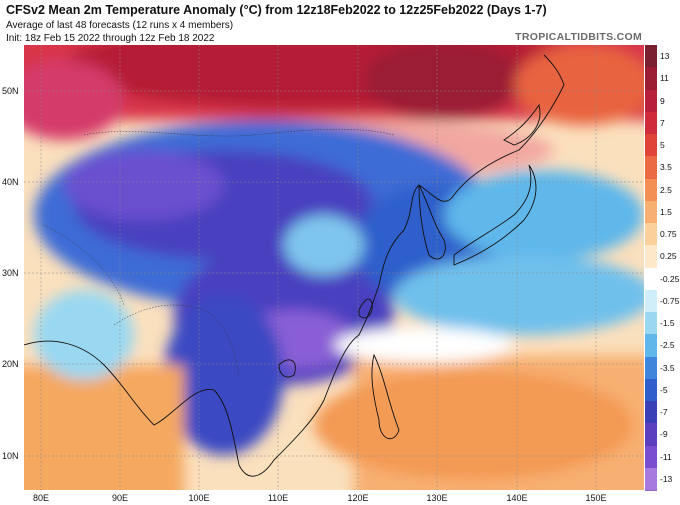 Image resolution: width=680 pixels, height=505 pixels. I want to click on lon-label-80e: 80E, so click(41, 498).